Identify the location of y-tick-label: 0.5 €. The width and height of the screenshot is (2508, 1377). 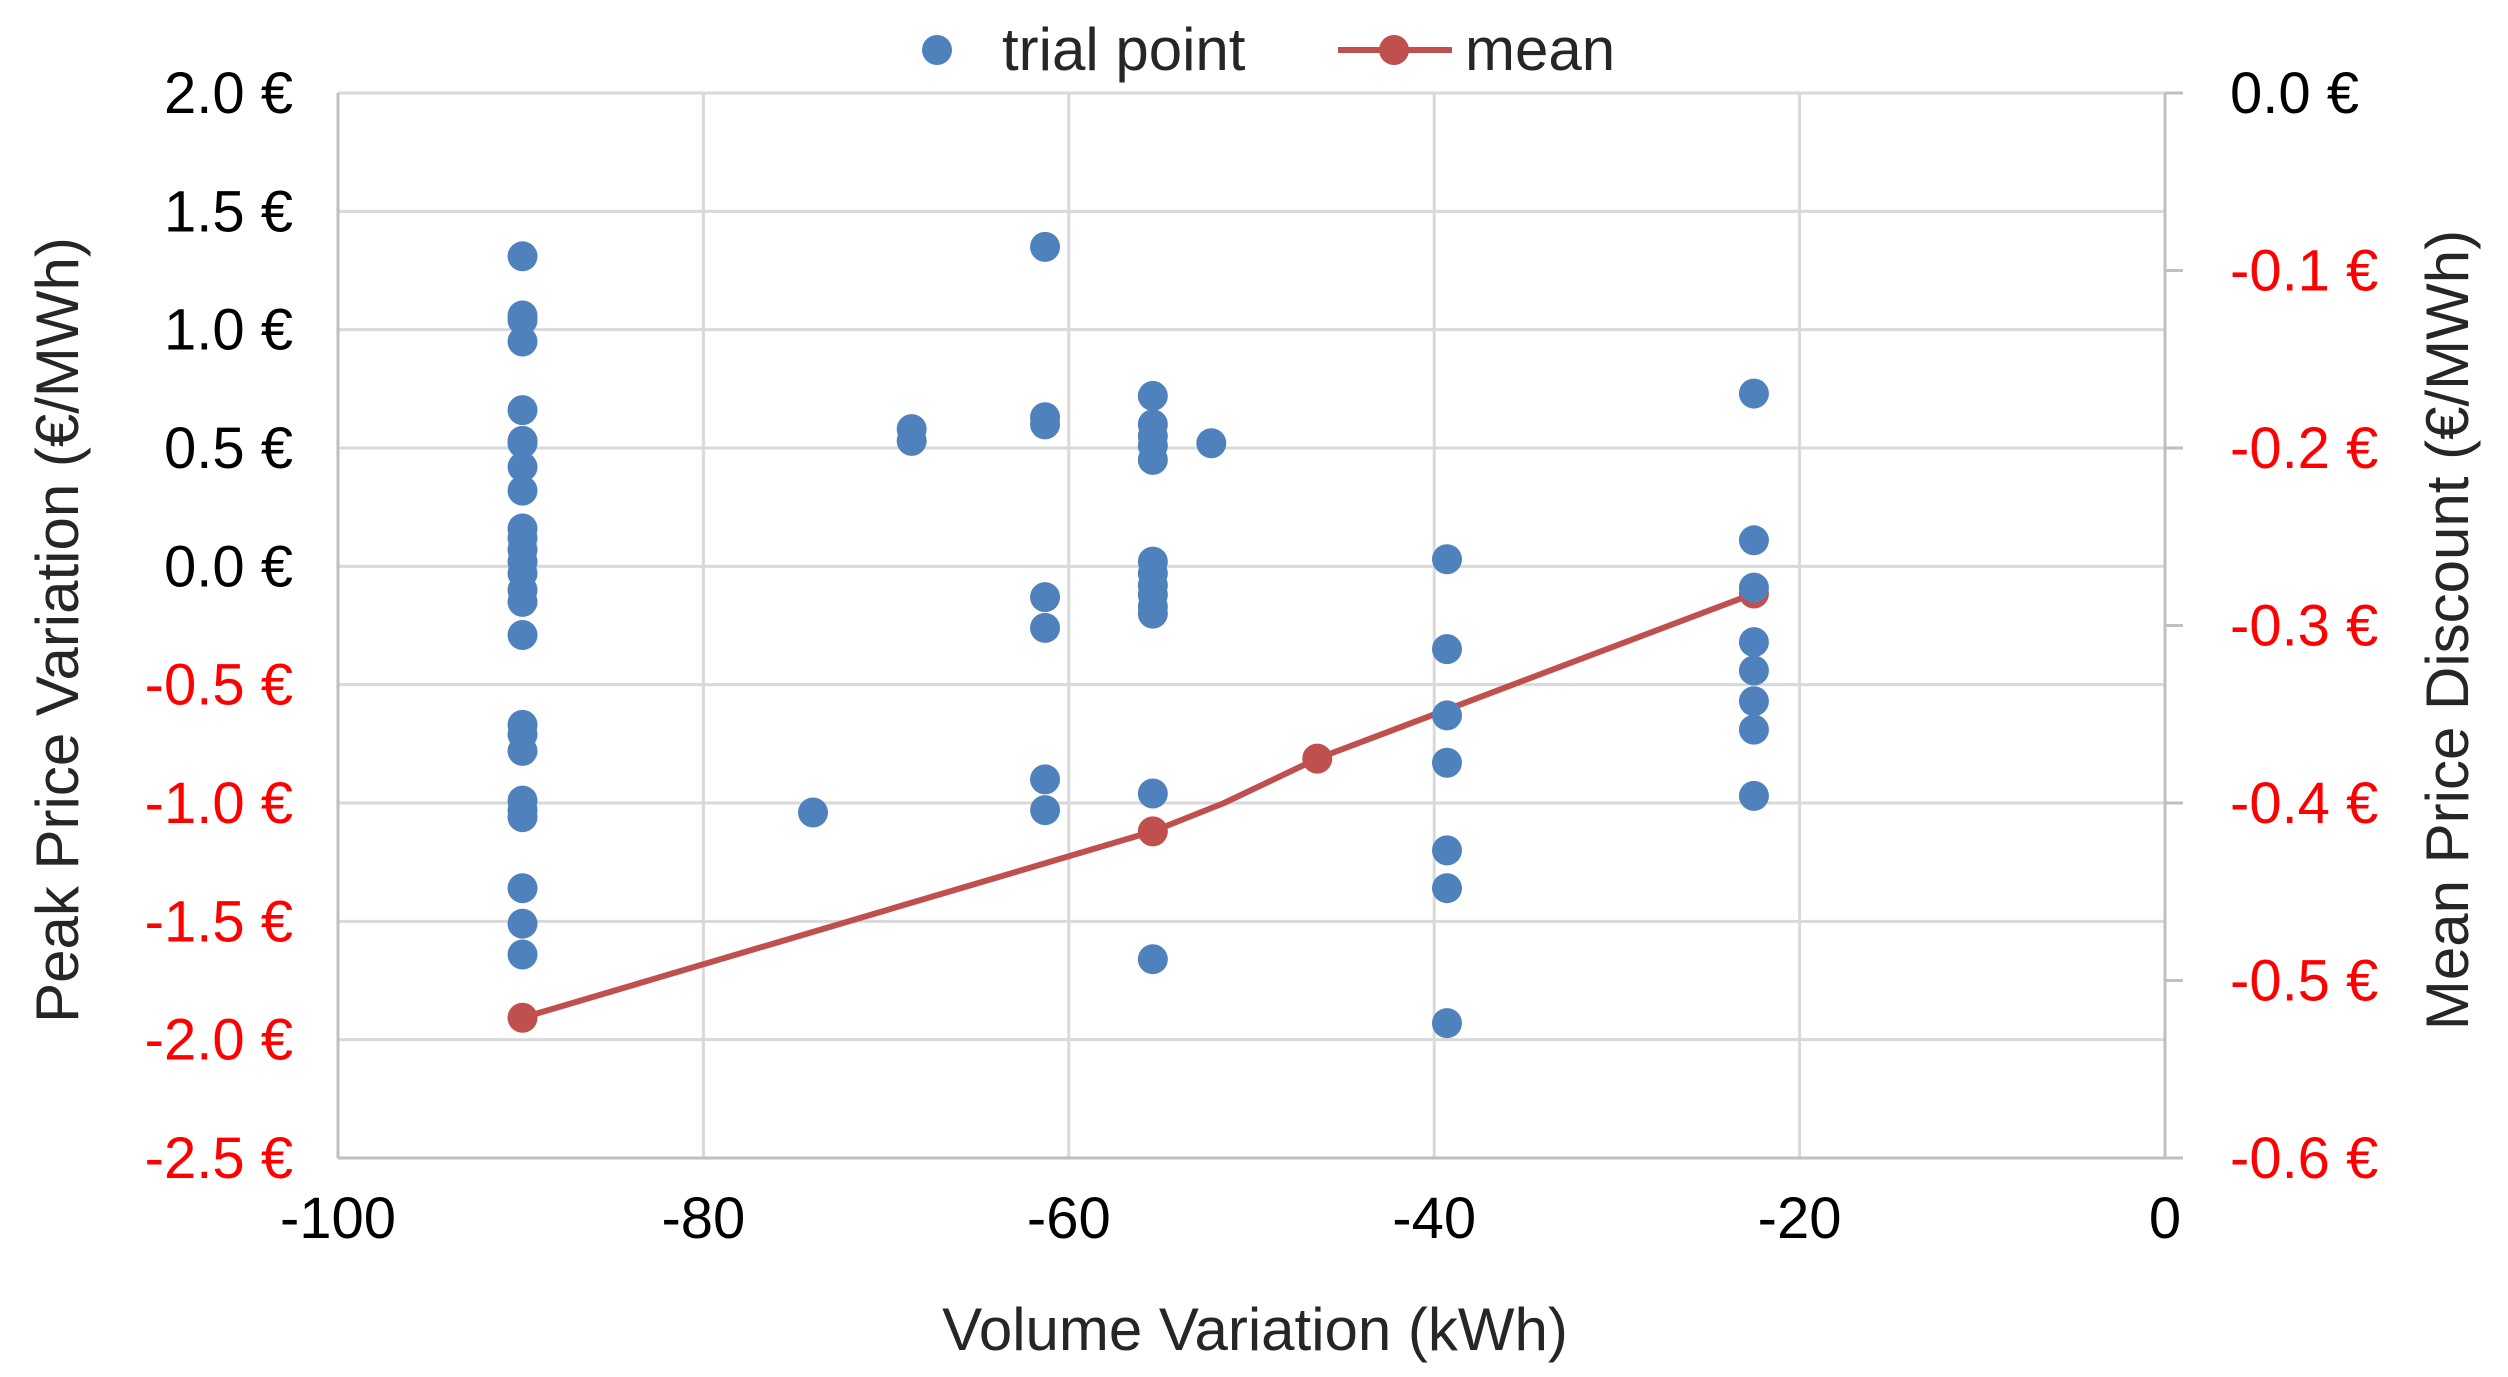
(228, 448).